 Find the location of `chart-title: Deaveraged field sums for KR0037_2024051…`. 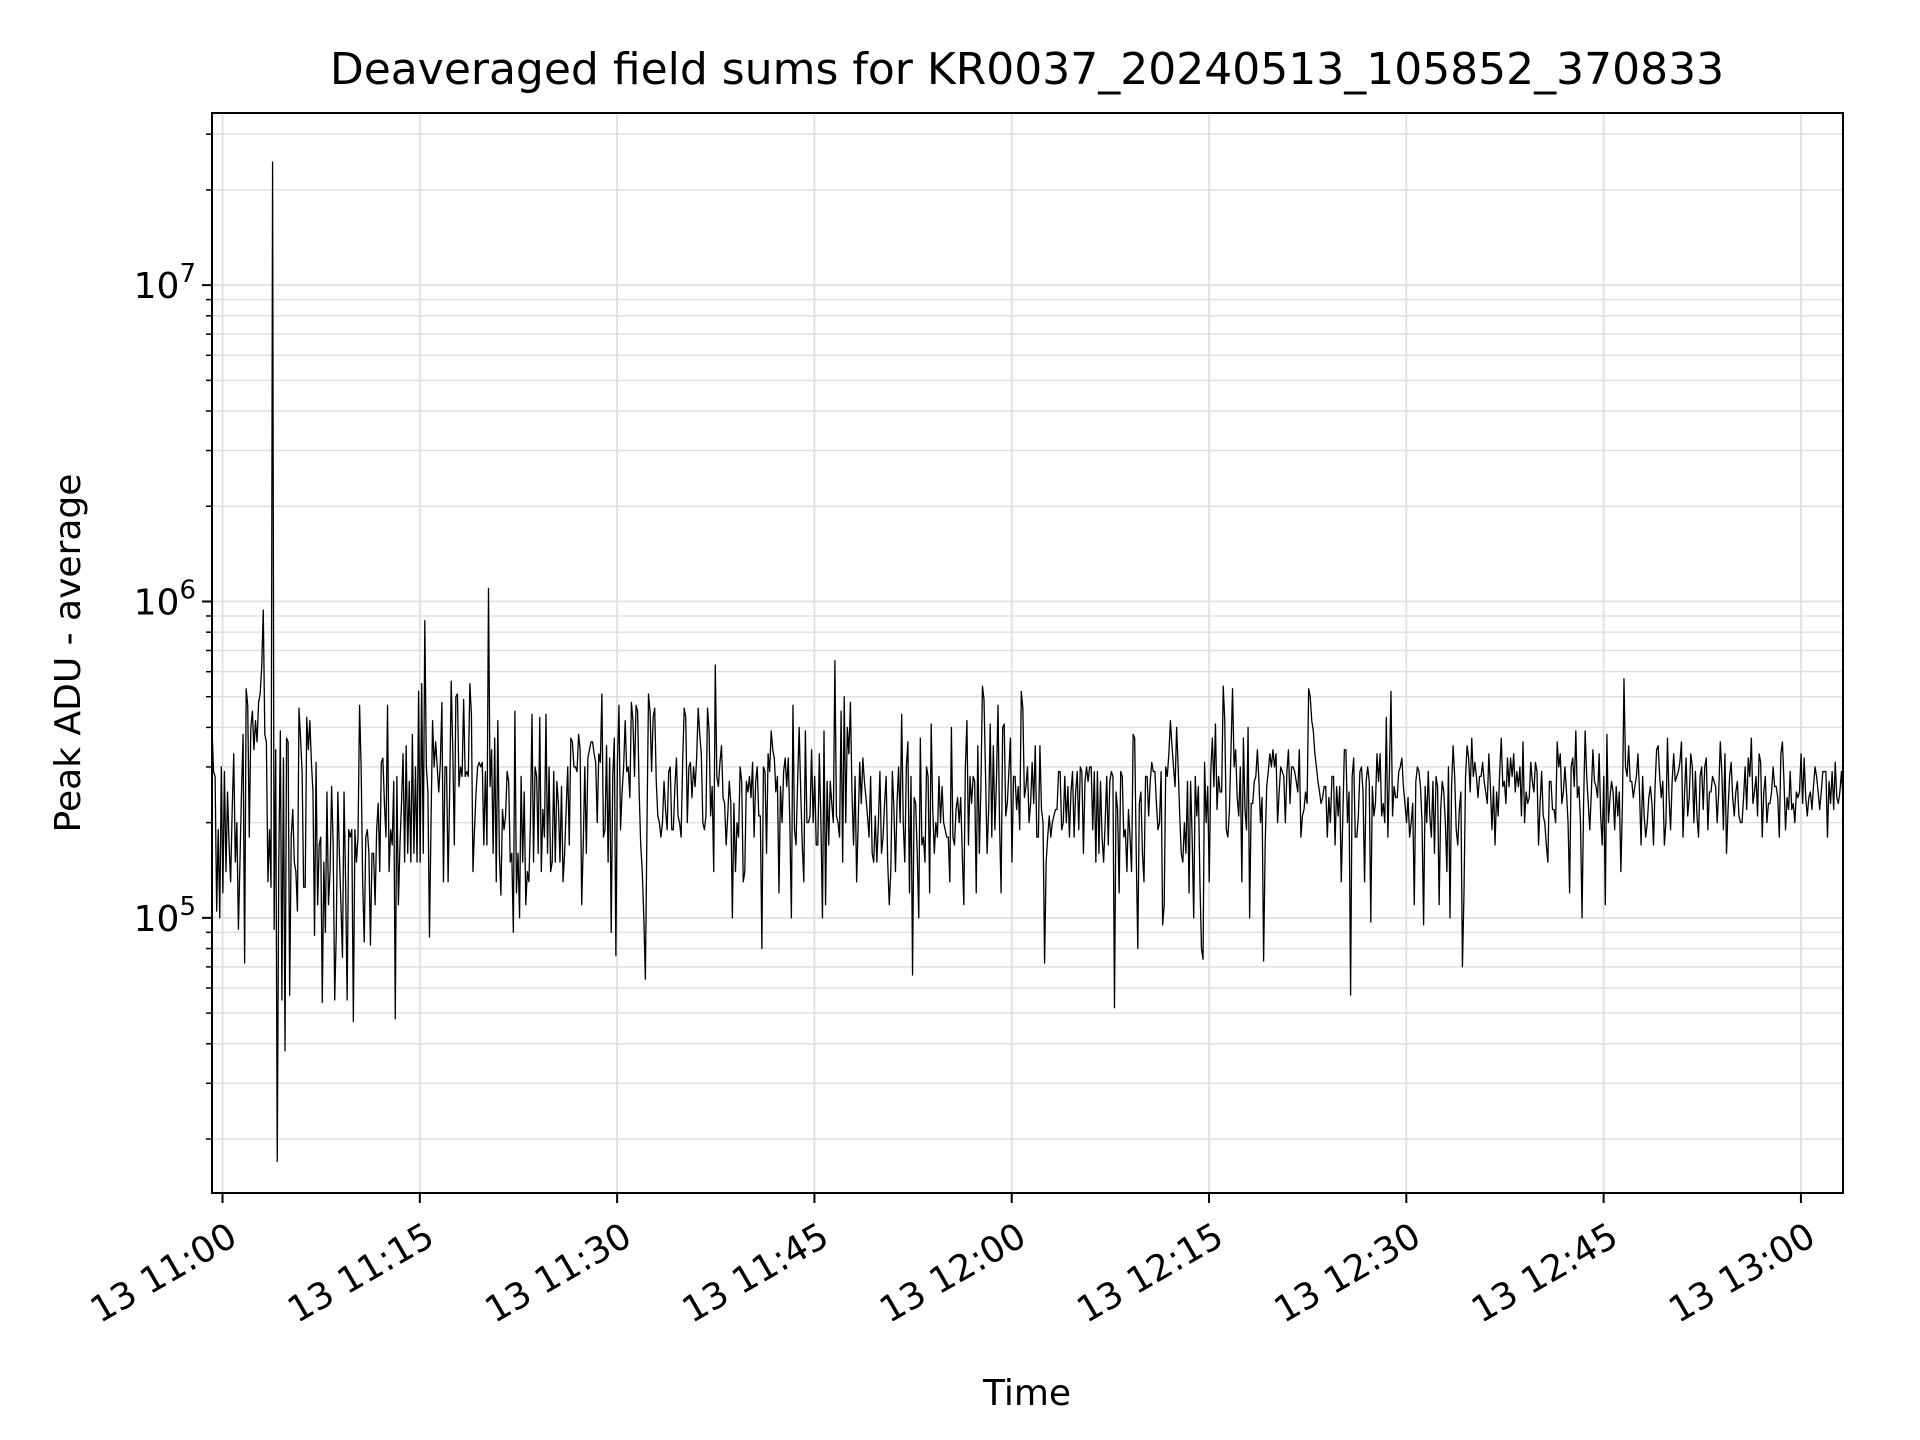

chart-title: Deaveraged field sums for KR0037_2024051… is located at coordinates (1027, 69).